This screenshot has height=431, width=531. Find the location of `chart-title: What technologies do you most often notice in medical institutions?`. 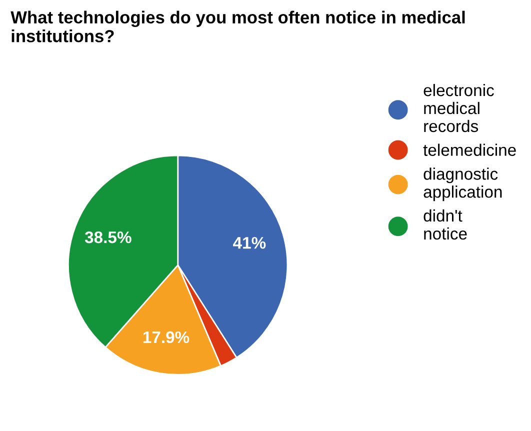

chart-title: What technologies do you most often notice in medical institutions? is located at coordinates (237, 26).